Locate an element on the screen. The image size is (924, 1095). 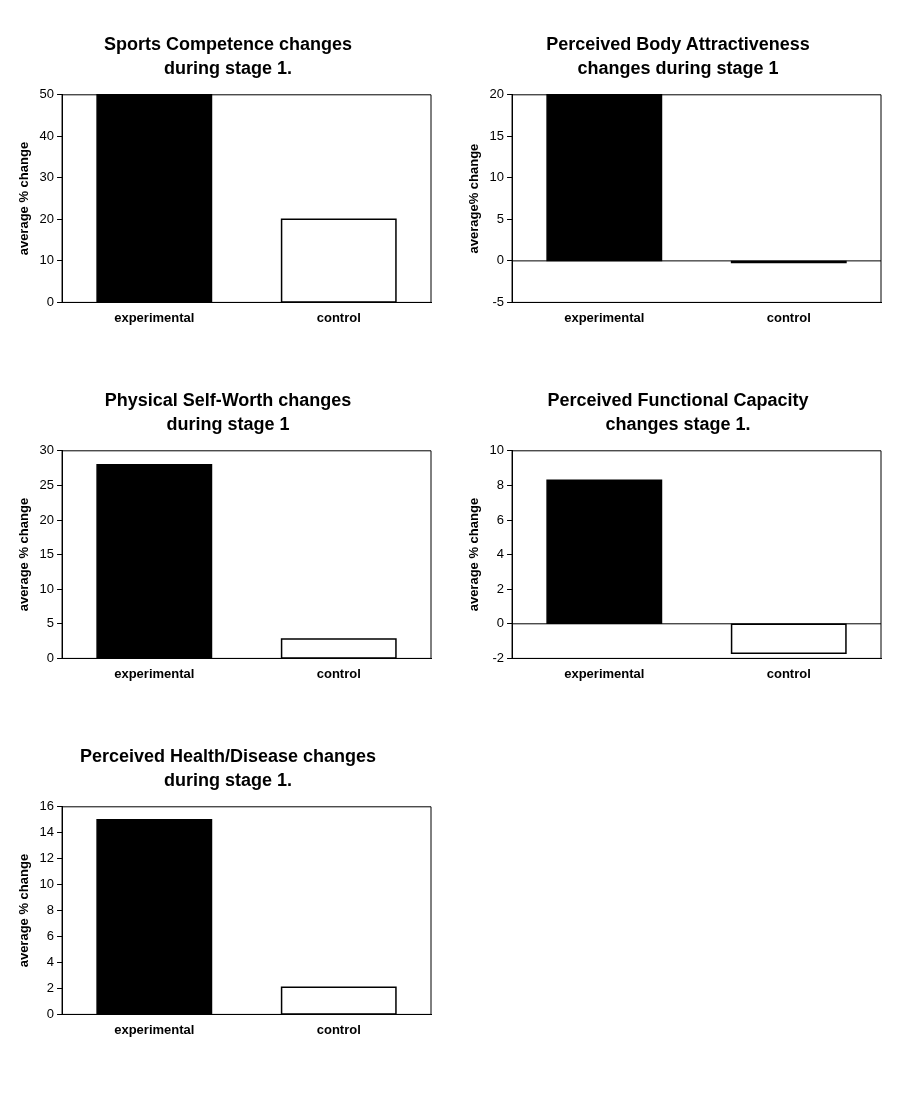
y-tick-label: 16 is located at coordinates (47, 806).